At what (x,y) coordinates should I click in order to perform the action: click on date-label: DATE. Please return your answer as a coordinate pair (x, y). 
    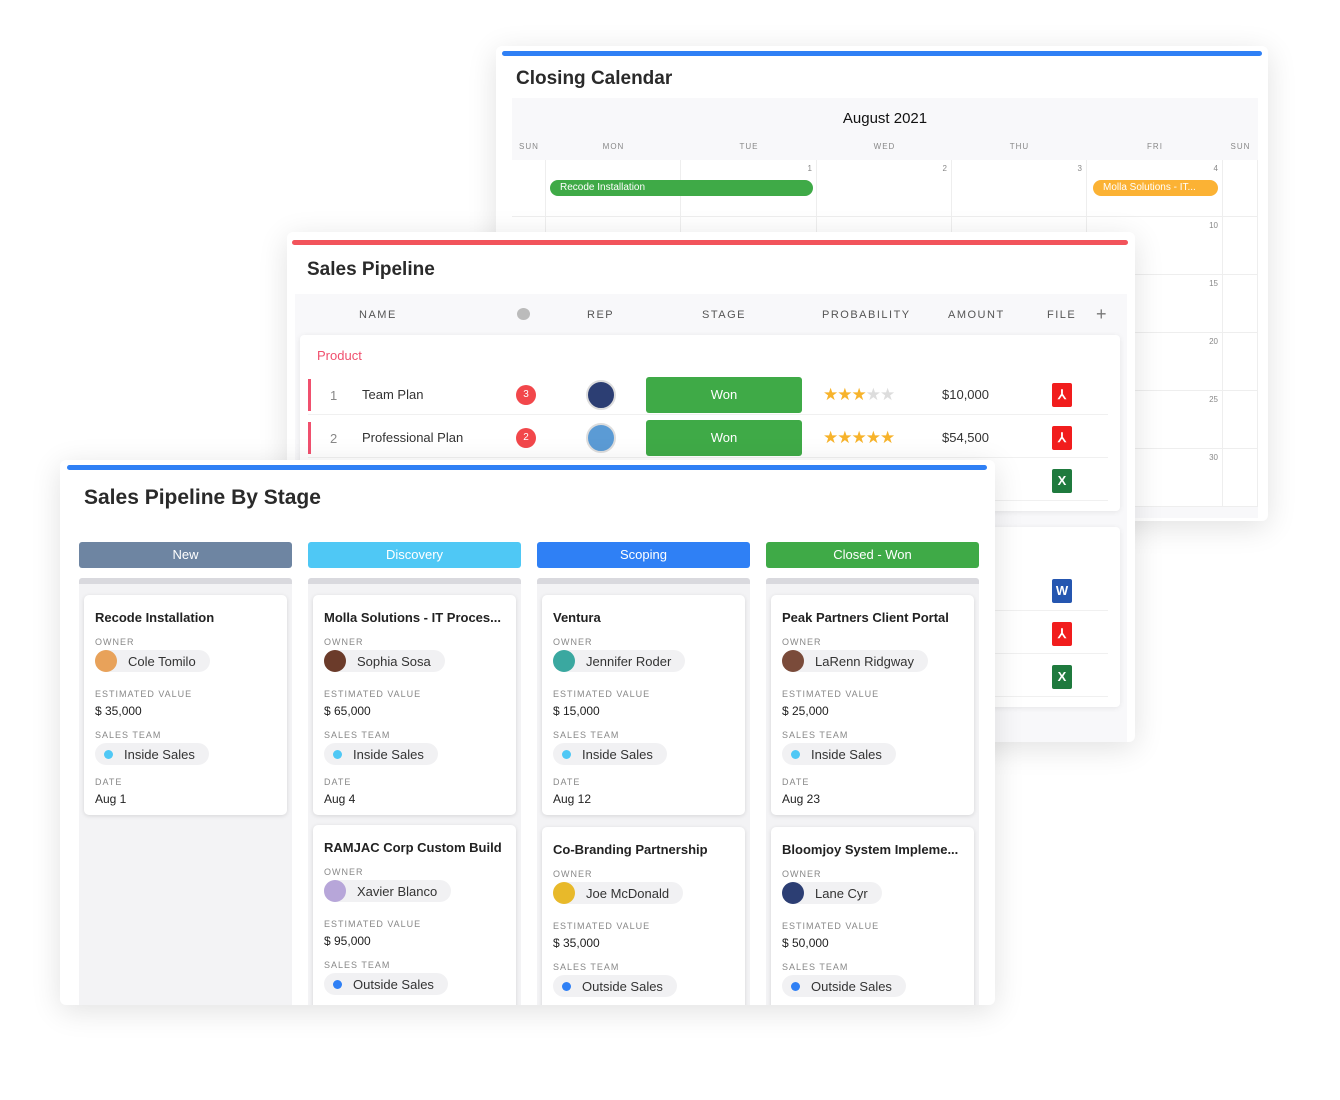
    Looking at the image, I should click on (796, 782).